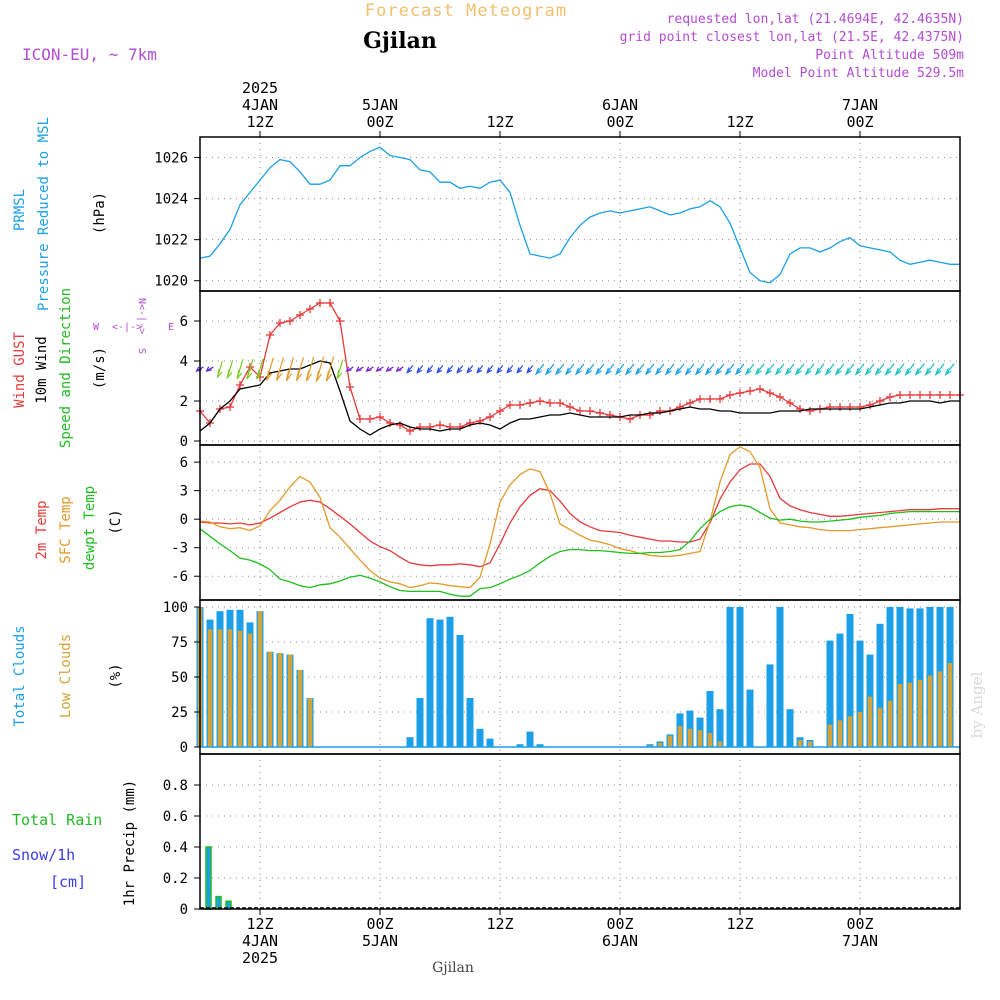 This screenshot has height=1000, width=1000. Describe the element at coordinates (179, 643) in the screenshot. I see `y-tick-label: 75` at that location.